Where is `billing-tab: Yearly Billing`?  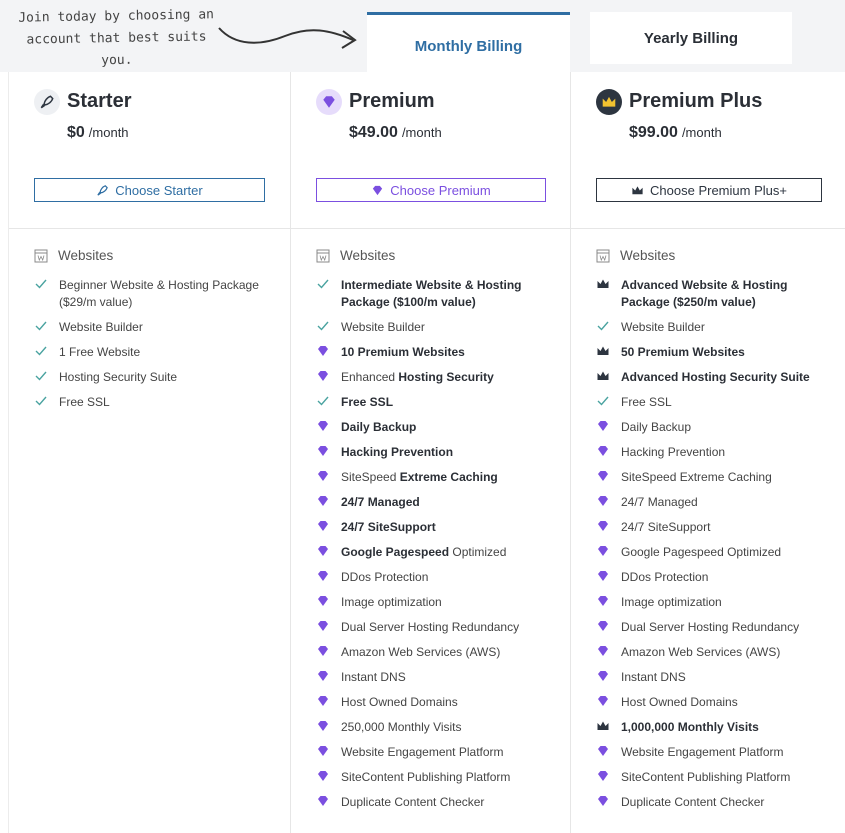 billing-tab: Yearly Billing is located at coordinates (691, 38).